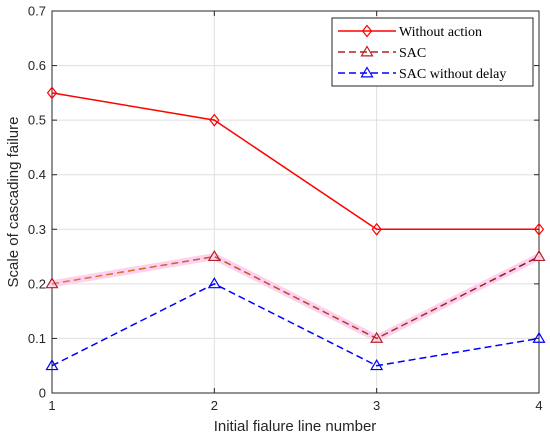  I want to click on legend-marker-sac-without-delay, so click(367, 72).